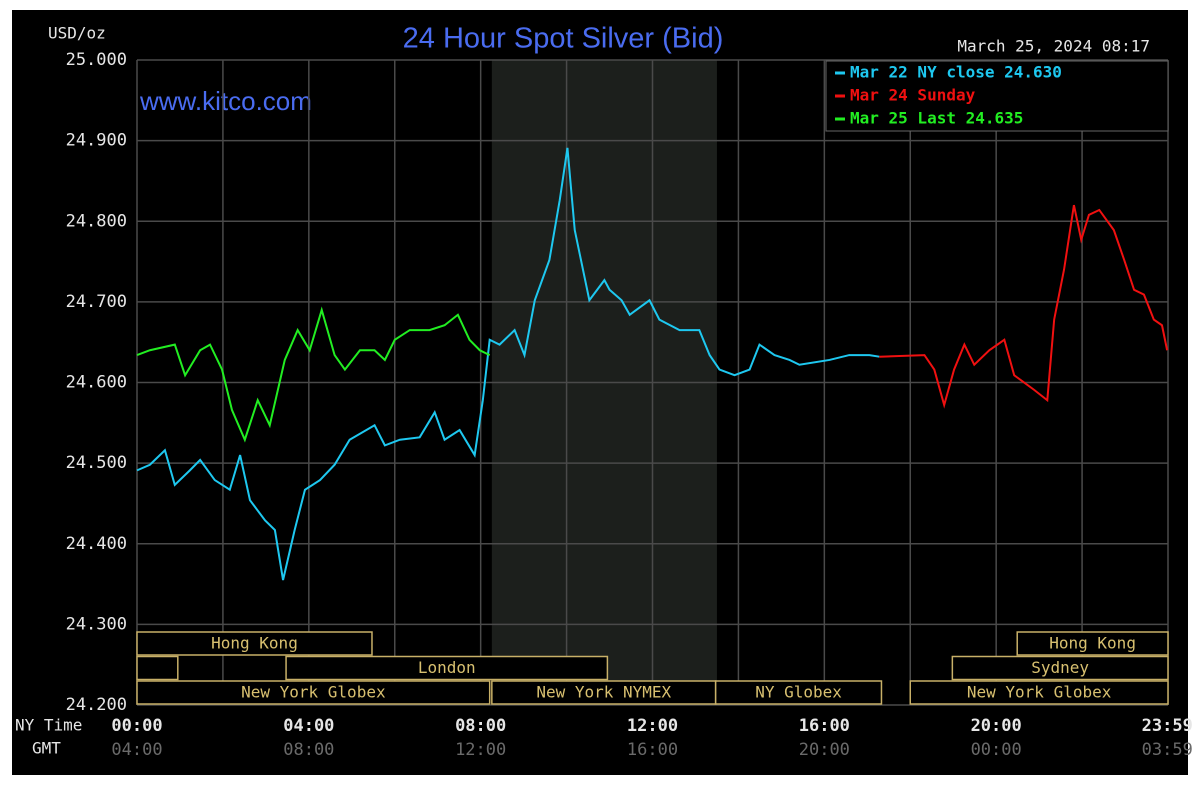 The width and height of the screenshot is (1200, 791). What do you see at coordinates (136, 726) in the screenshot?
I see `x-tick-label: 00:00` at bounding box center [136, 726].